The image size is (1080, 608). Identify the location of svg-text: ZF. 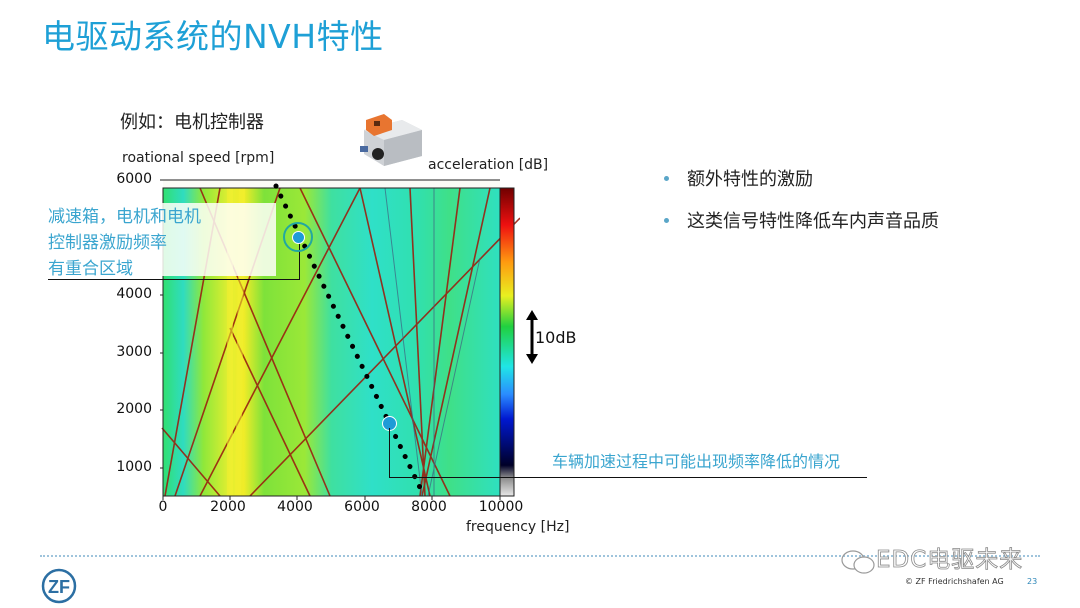
(59, 587).